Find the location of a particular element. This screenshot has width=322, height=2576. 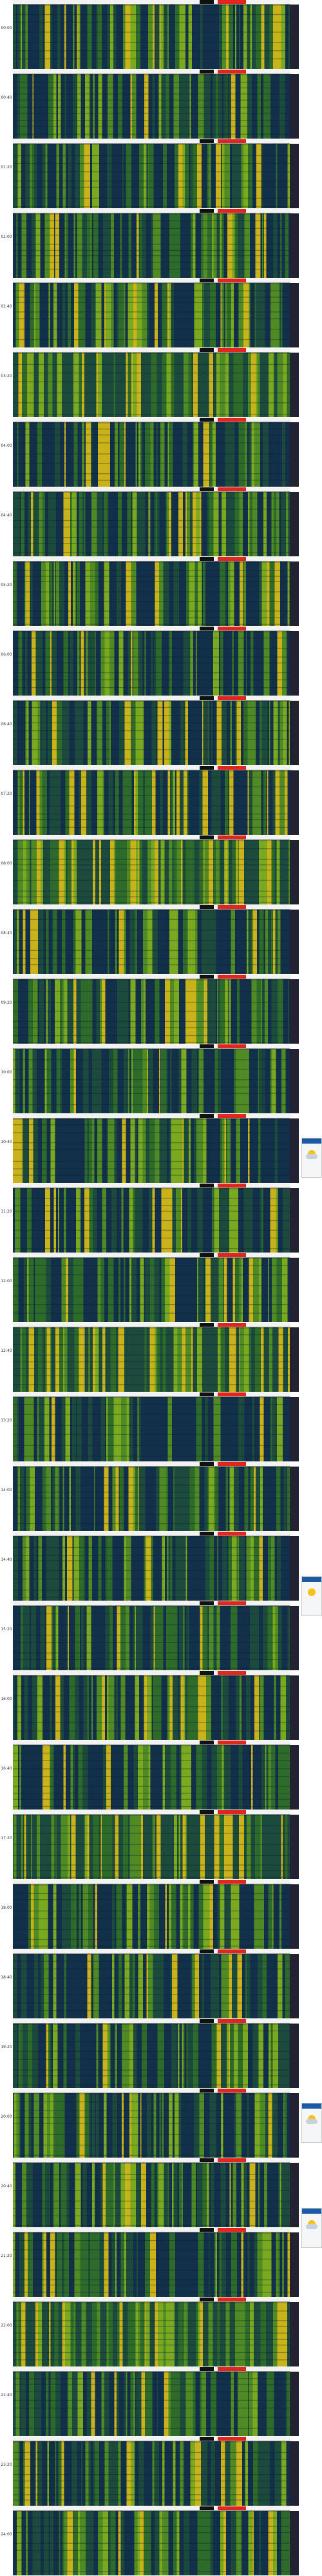

spectrogram-panel: 23:20 is located at coordinates (161, 2472).